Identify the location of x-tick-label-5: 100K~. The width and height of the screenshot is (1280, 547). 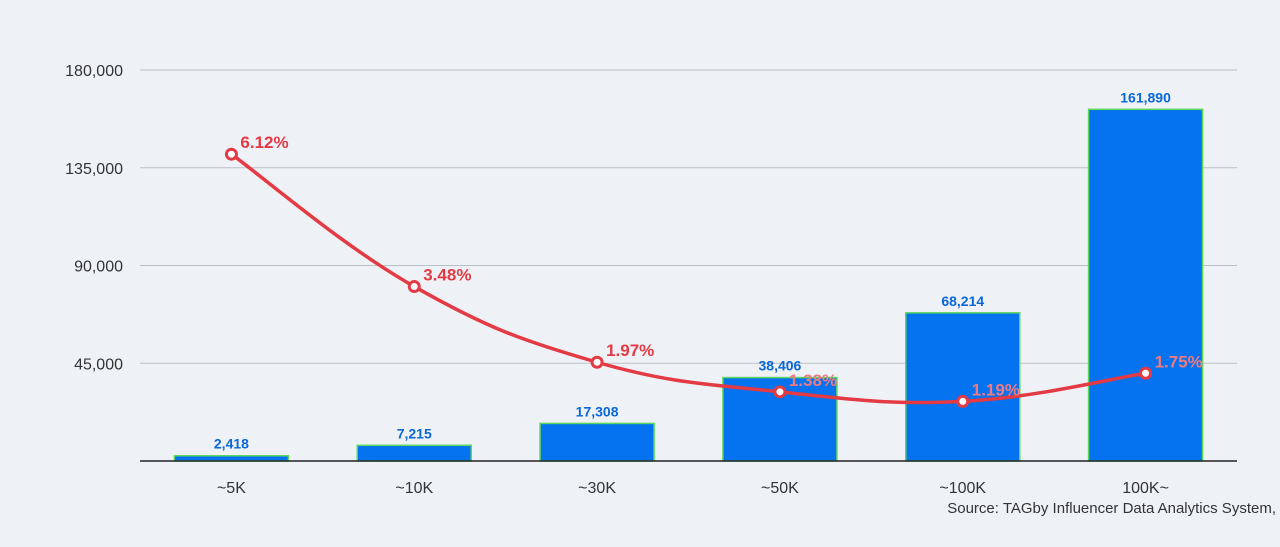
(1145, 488).